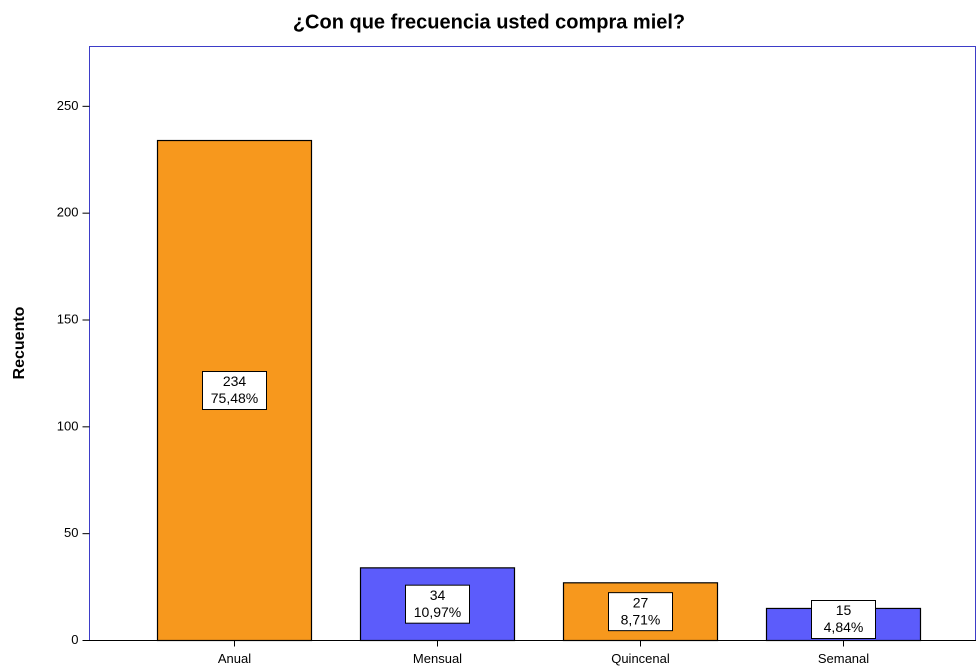 The image size is (977, 668). What do you see at coordinates (844, 627) in the screenshot?
I see `percent-label: 4,84%` at bounding box center [844, 627].